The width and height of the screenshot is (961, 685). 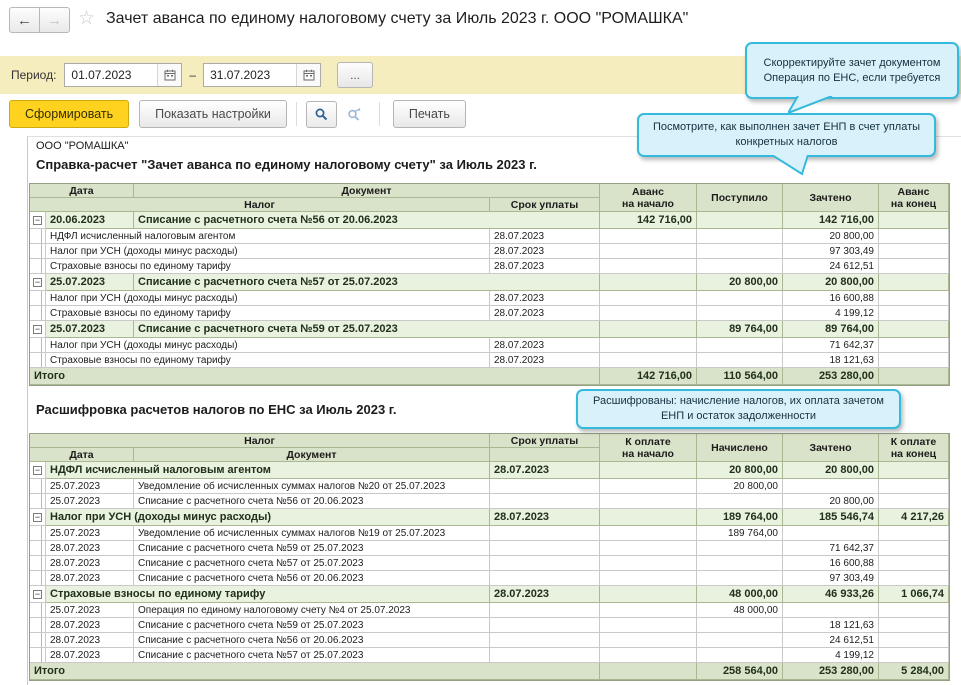 I want to click on calendar-button-from, so click(x=169, y=75).